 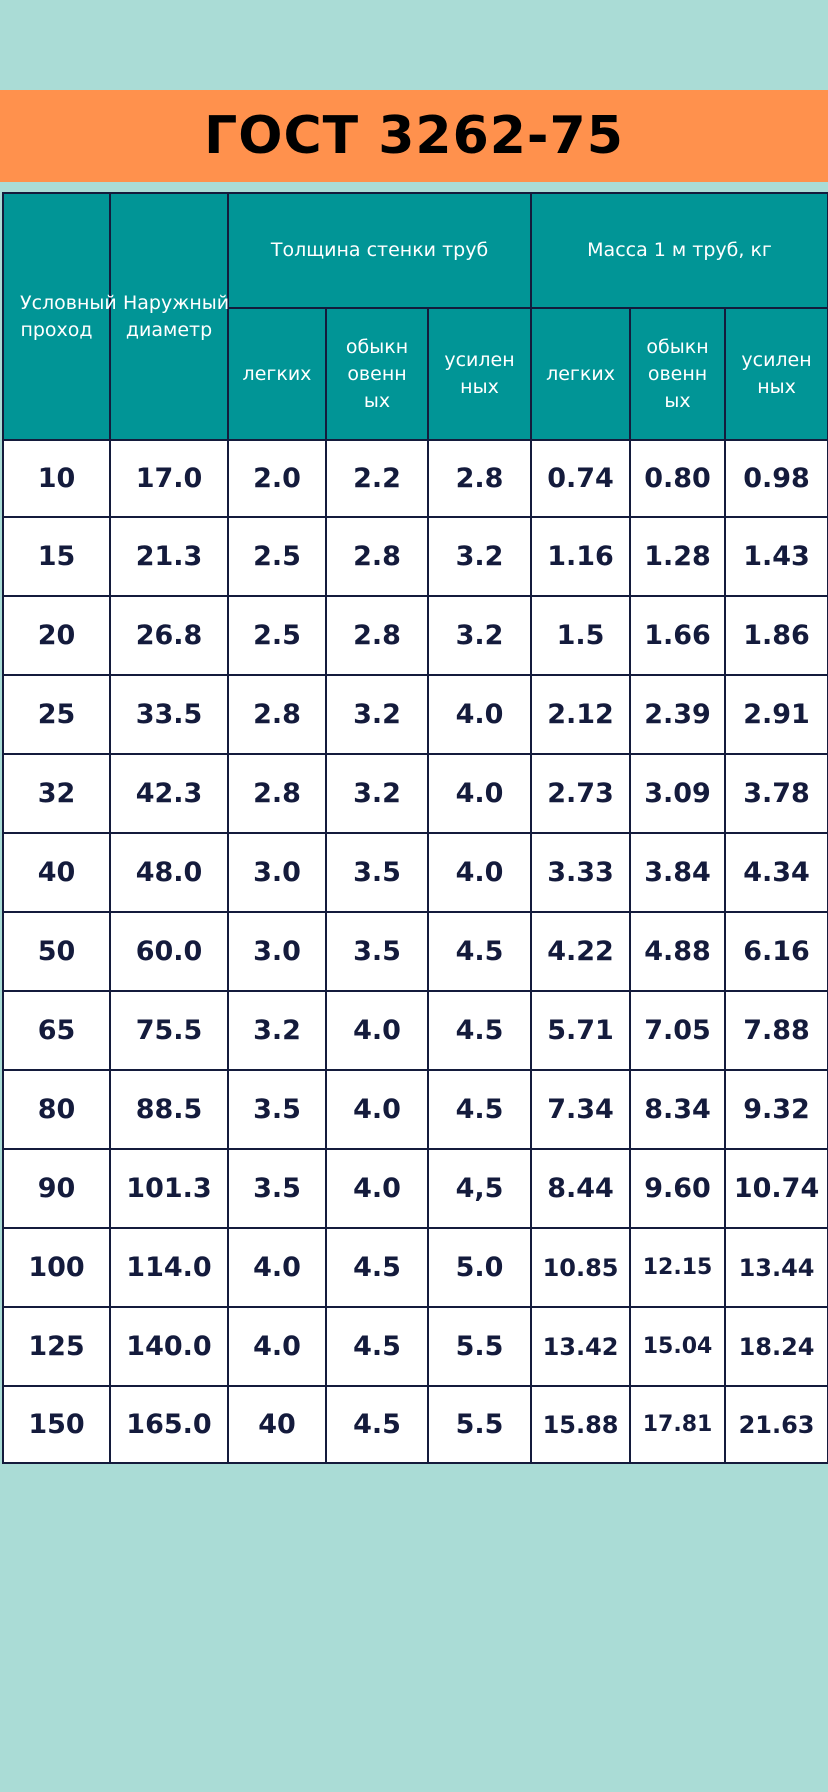 What do you see at coordinates (581, 1267) in the screenshot?
I see `cell-mass-light: 10.85` at bounding box center [581, 1267].